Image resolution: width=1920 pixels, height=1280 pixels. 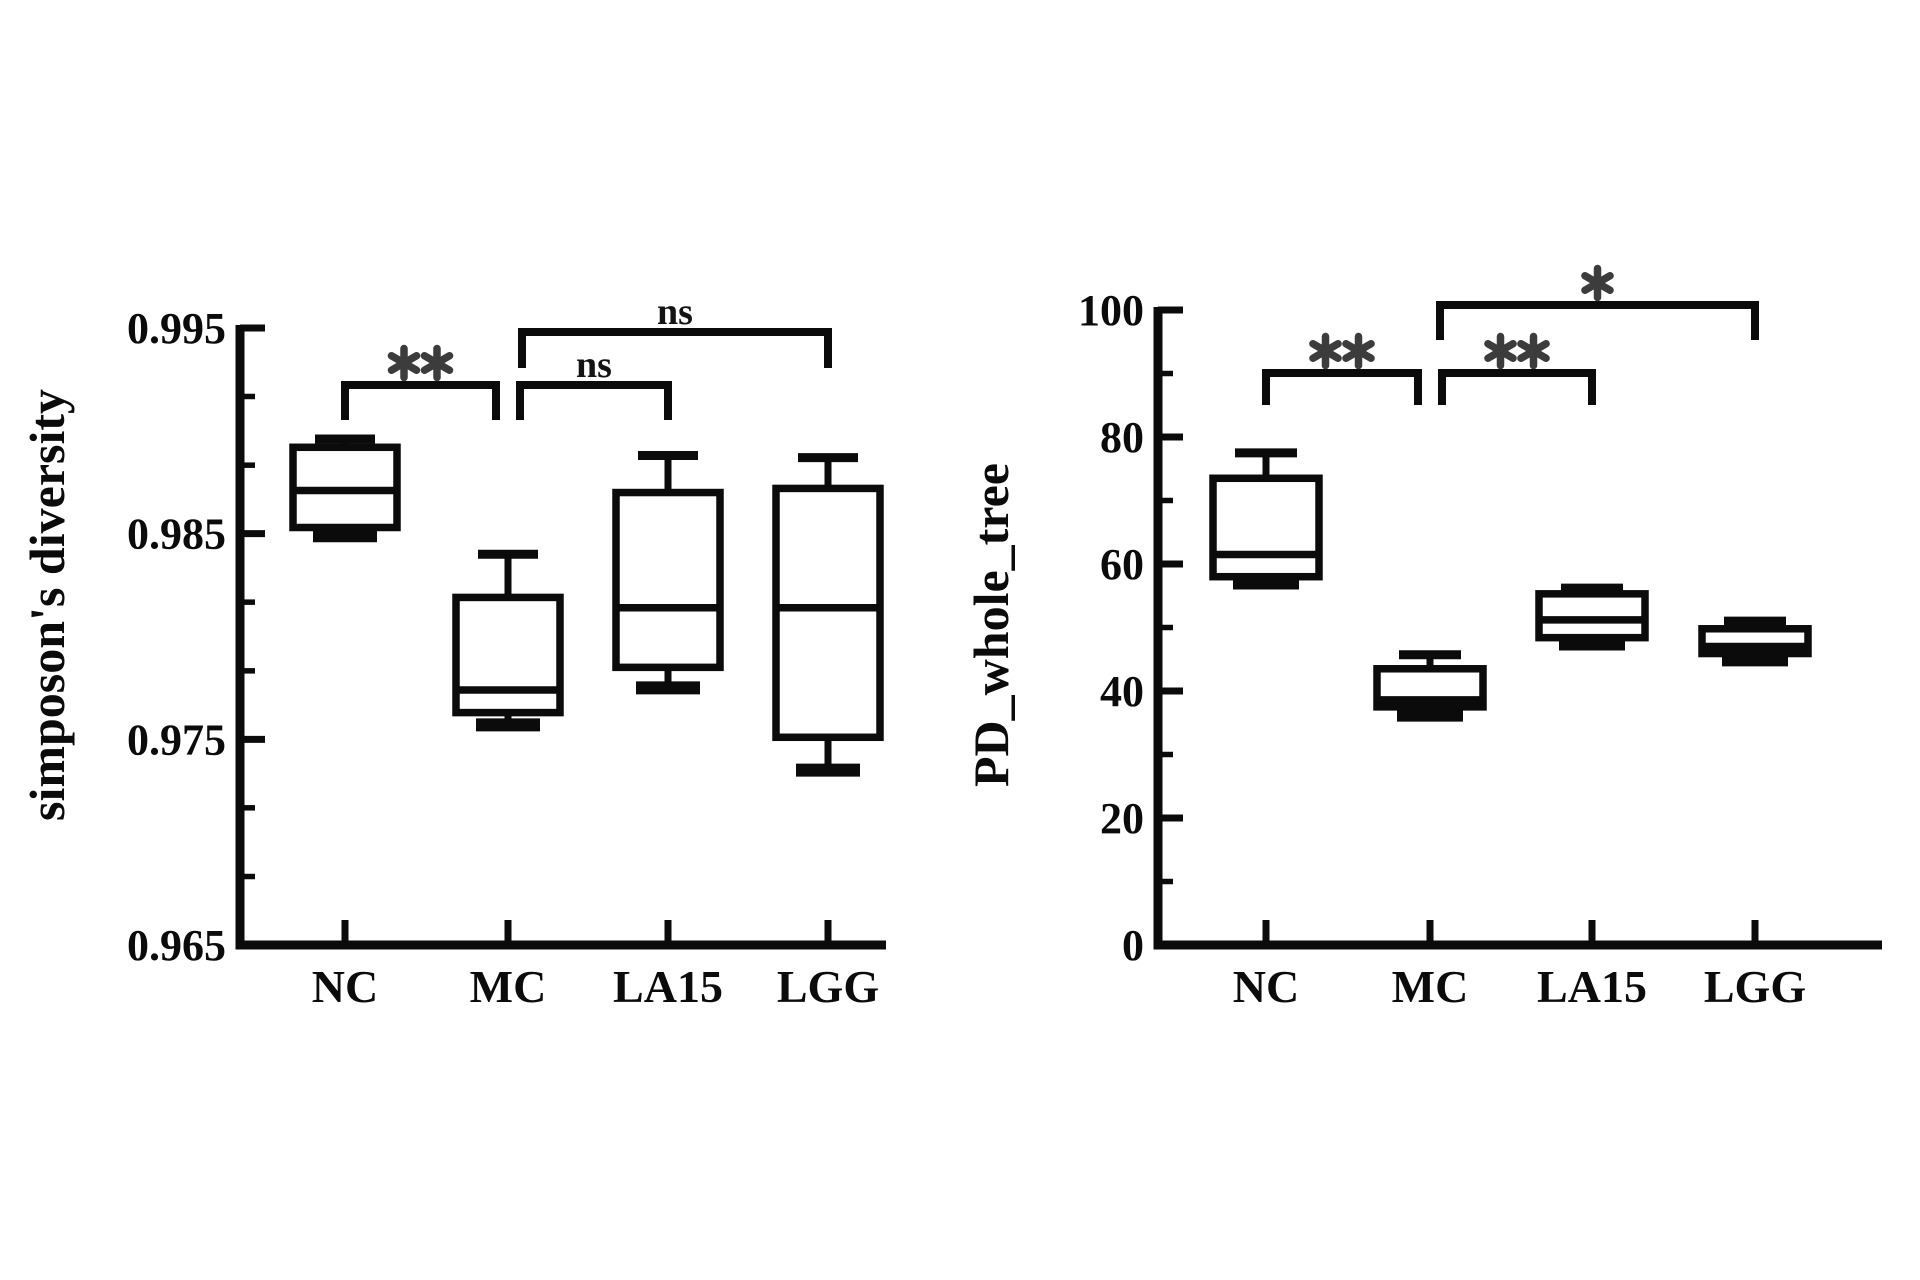 I want to click on y-tick-label: 0.975, so click(x=176, y=739).